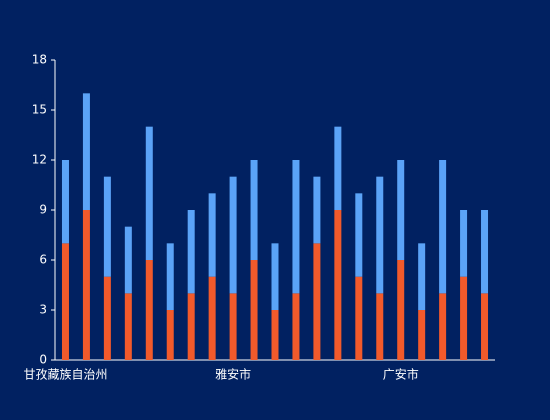 The image size is (550, 420). What do you see at coordinates (43, 260) in the screenshot?
I see `y-tick-label: 6` at bounding box center [43, 260].